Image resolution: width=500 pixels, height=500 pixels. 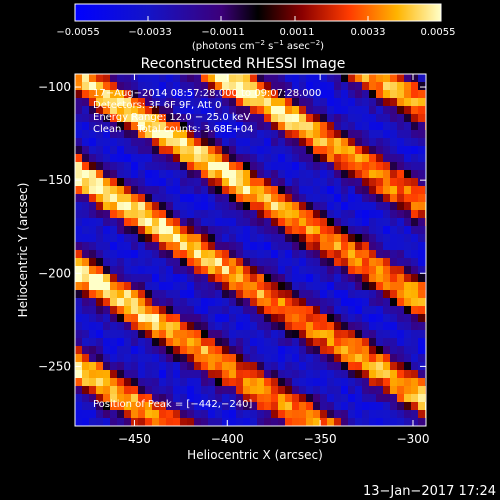 What do you see at coordinates (258, 45) in the screenshot?
I see `colorbar-unit-label: (photons cm−2 s−1 asec−2)` at bounding box center [258, 45].